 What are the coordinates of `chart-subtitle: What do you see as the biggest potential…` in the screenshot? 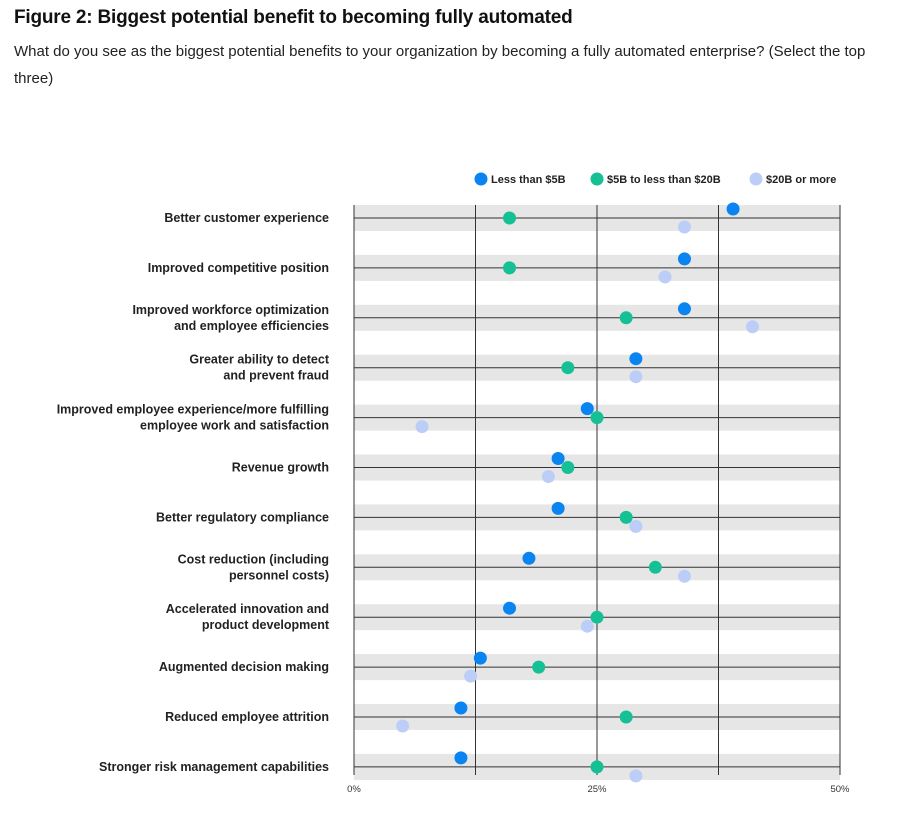 It's located at (440, 65).